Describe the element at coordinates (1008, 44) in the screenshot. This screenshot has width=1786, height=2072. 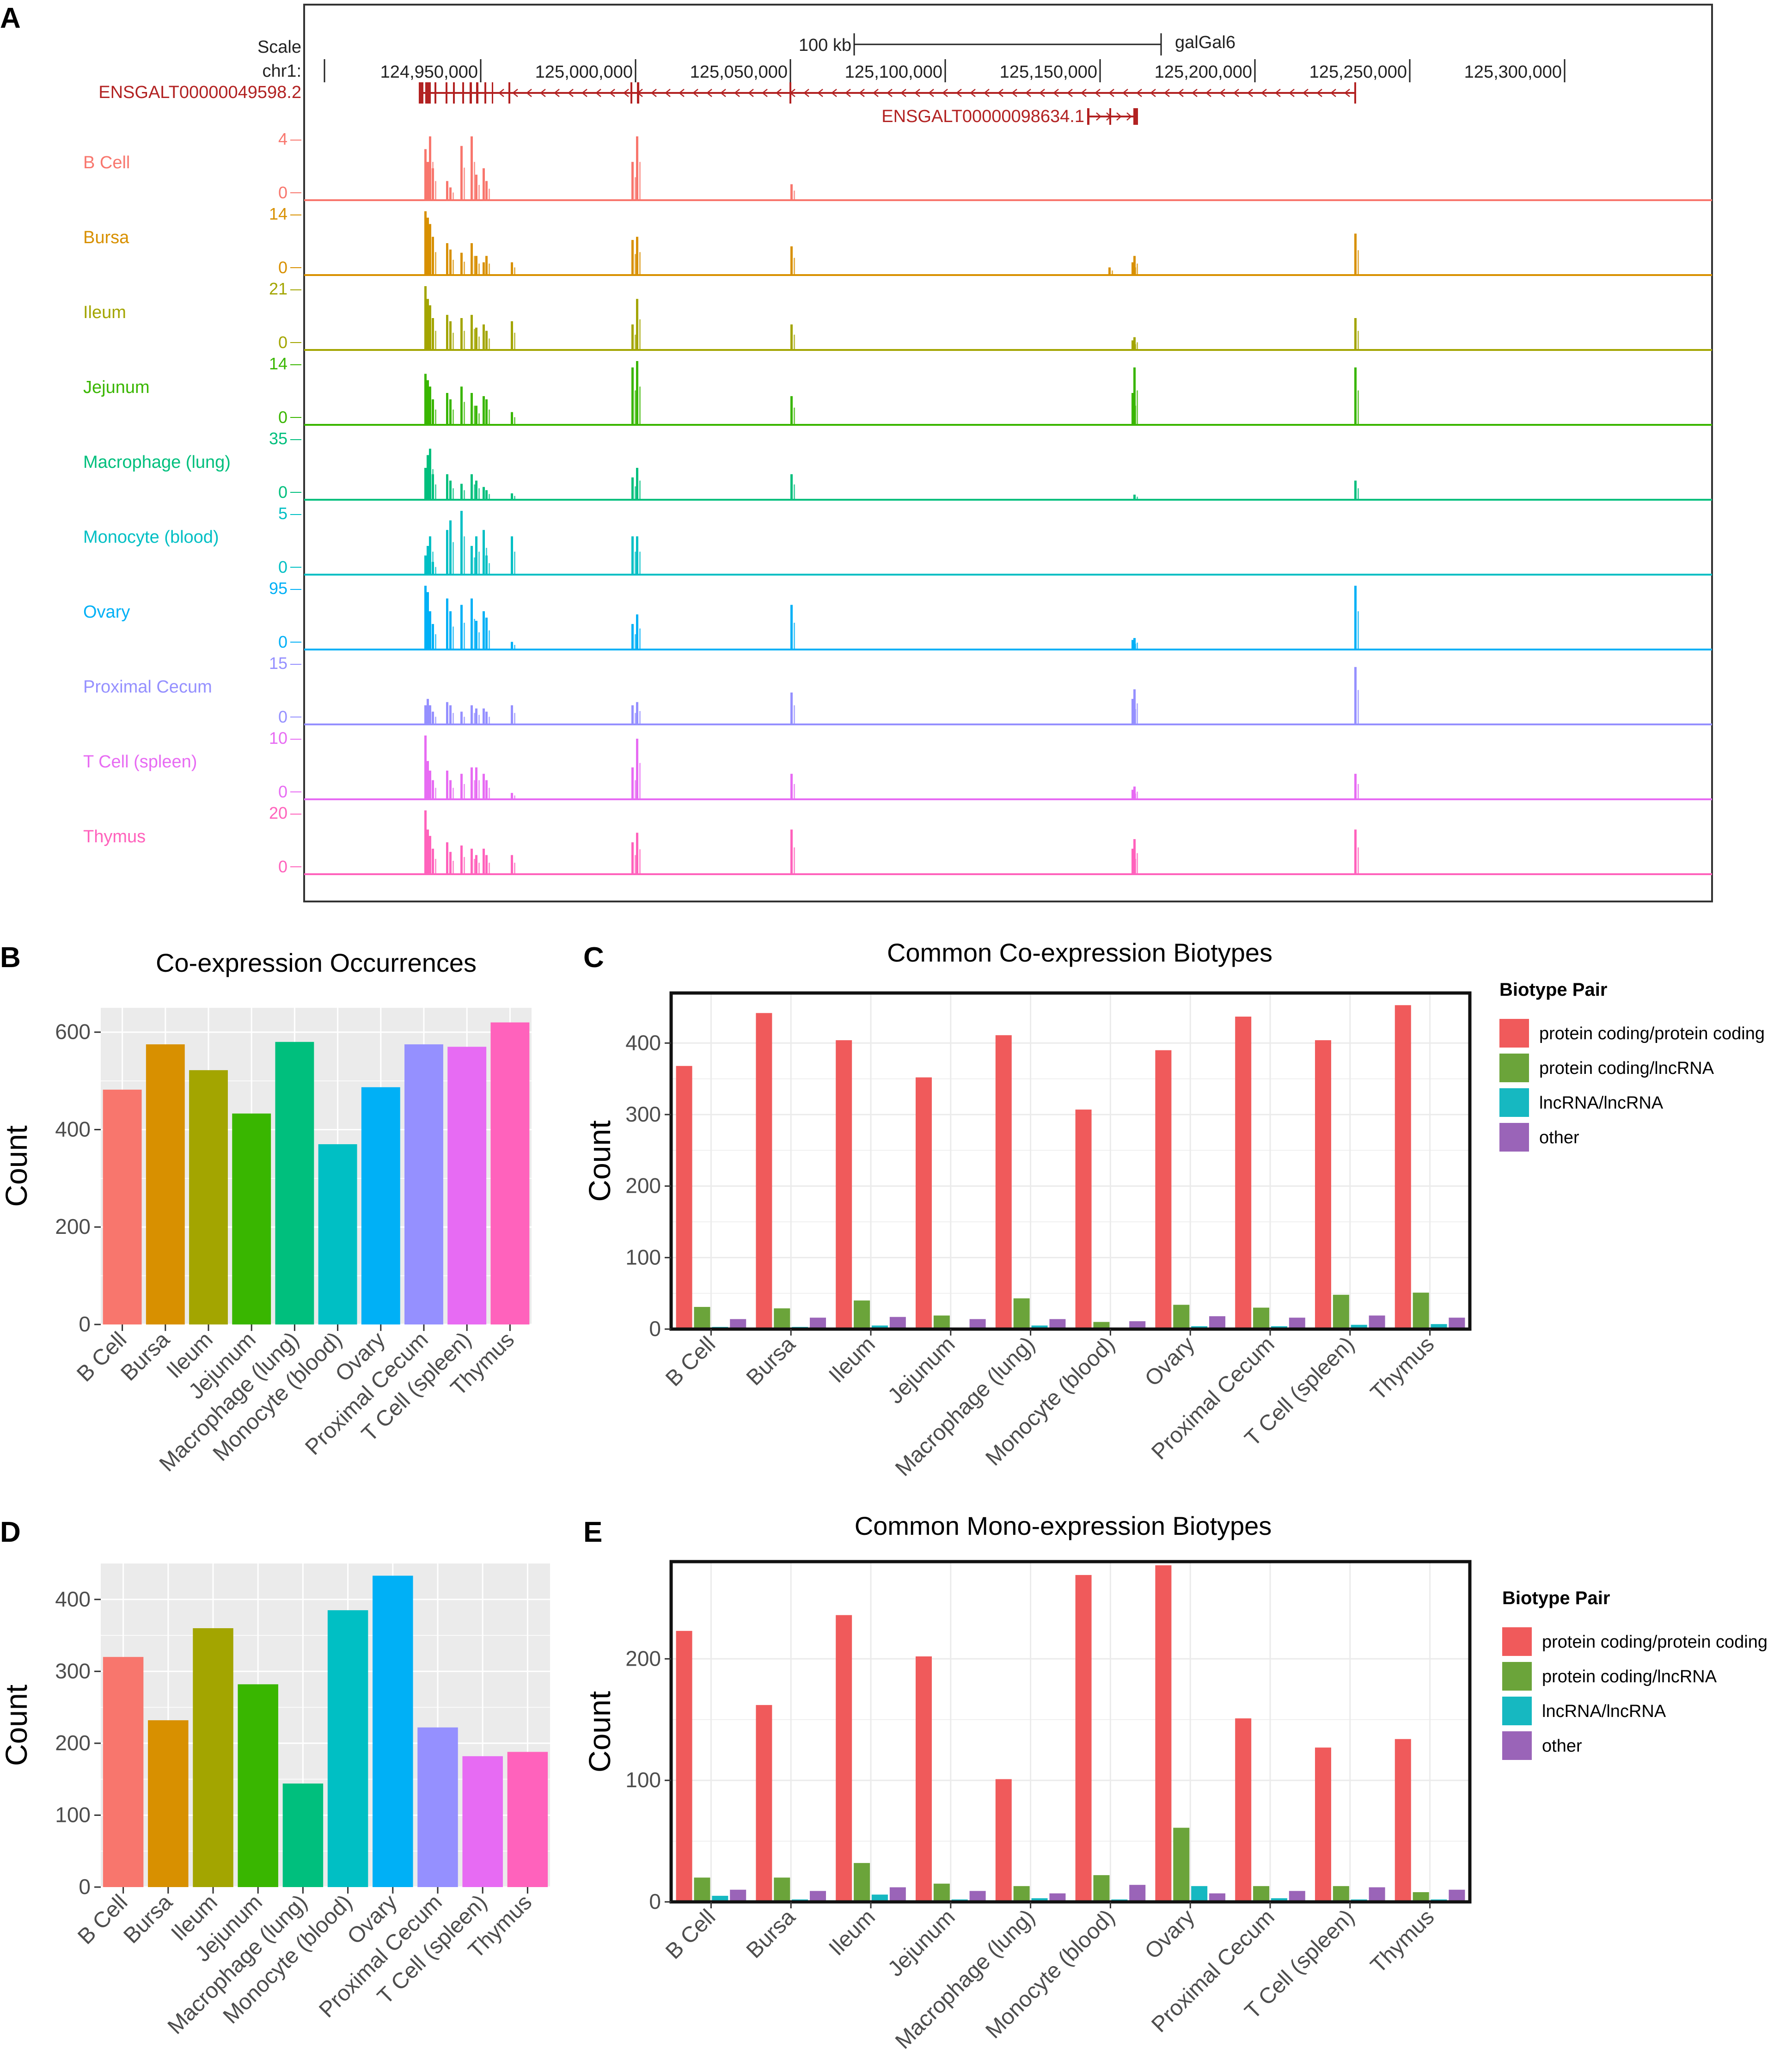
I see `scale-bar` at that location.